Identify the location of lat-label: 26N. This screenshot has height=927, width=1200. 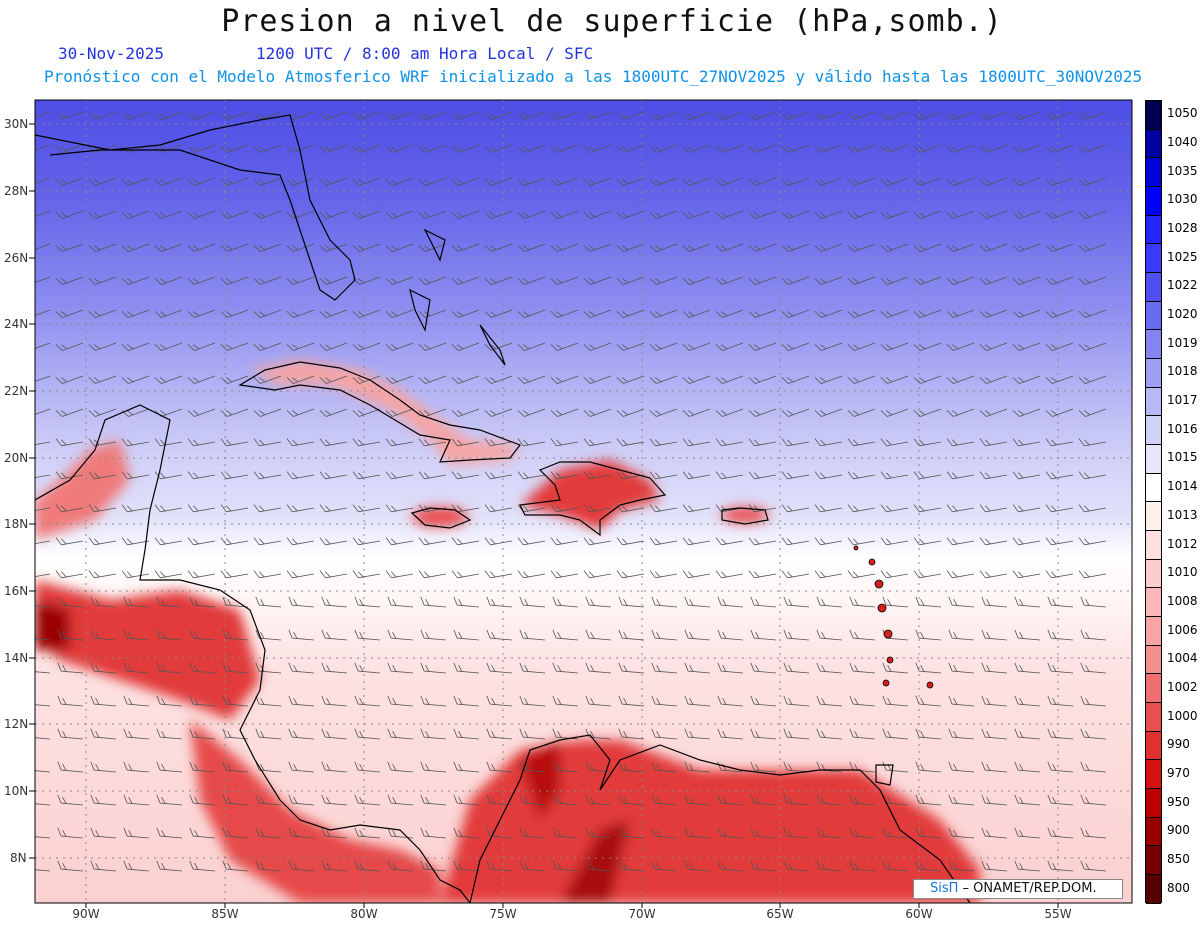
(16, 258).